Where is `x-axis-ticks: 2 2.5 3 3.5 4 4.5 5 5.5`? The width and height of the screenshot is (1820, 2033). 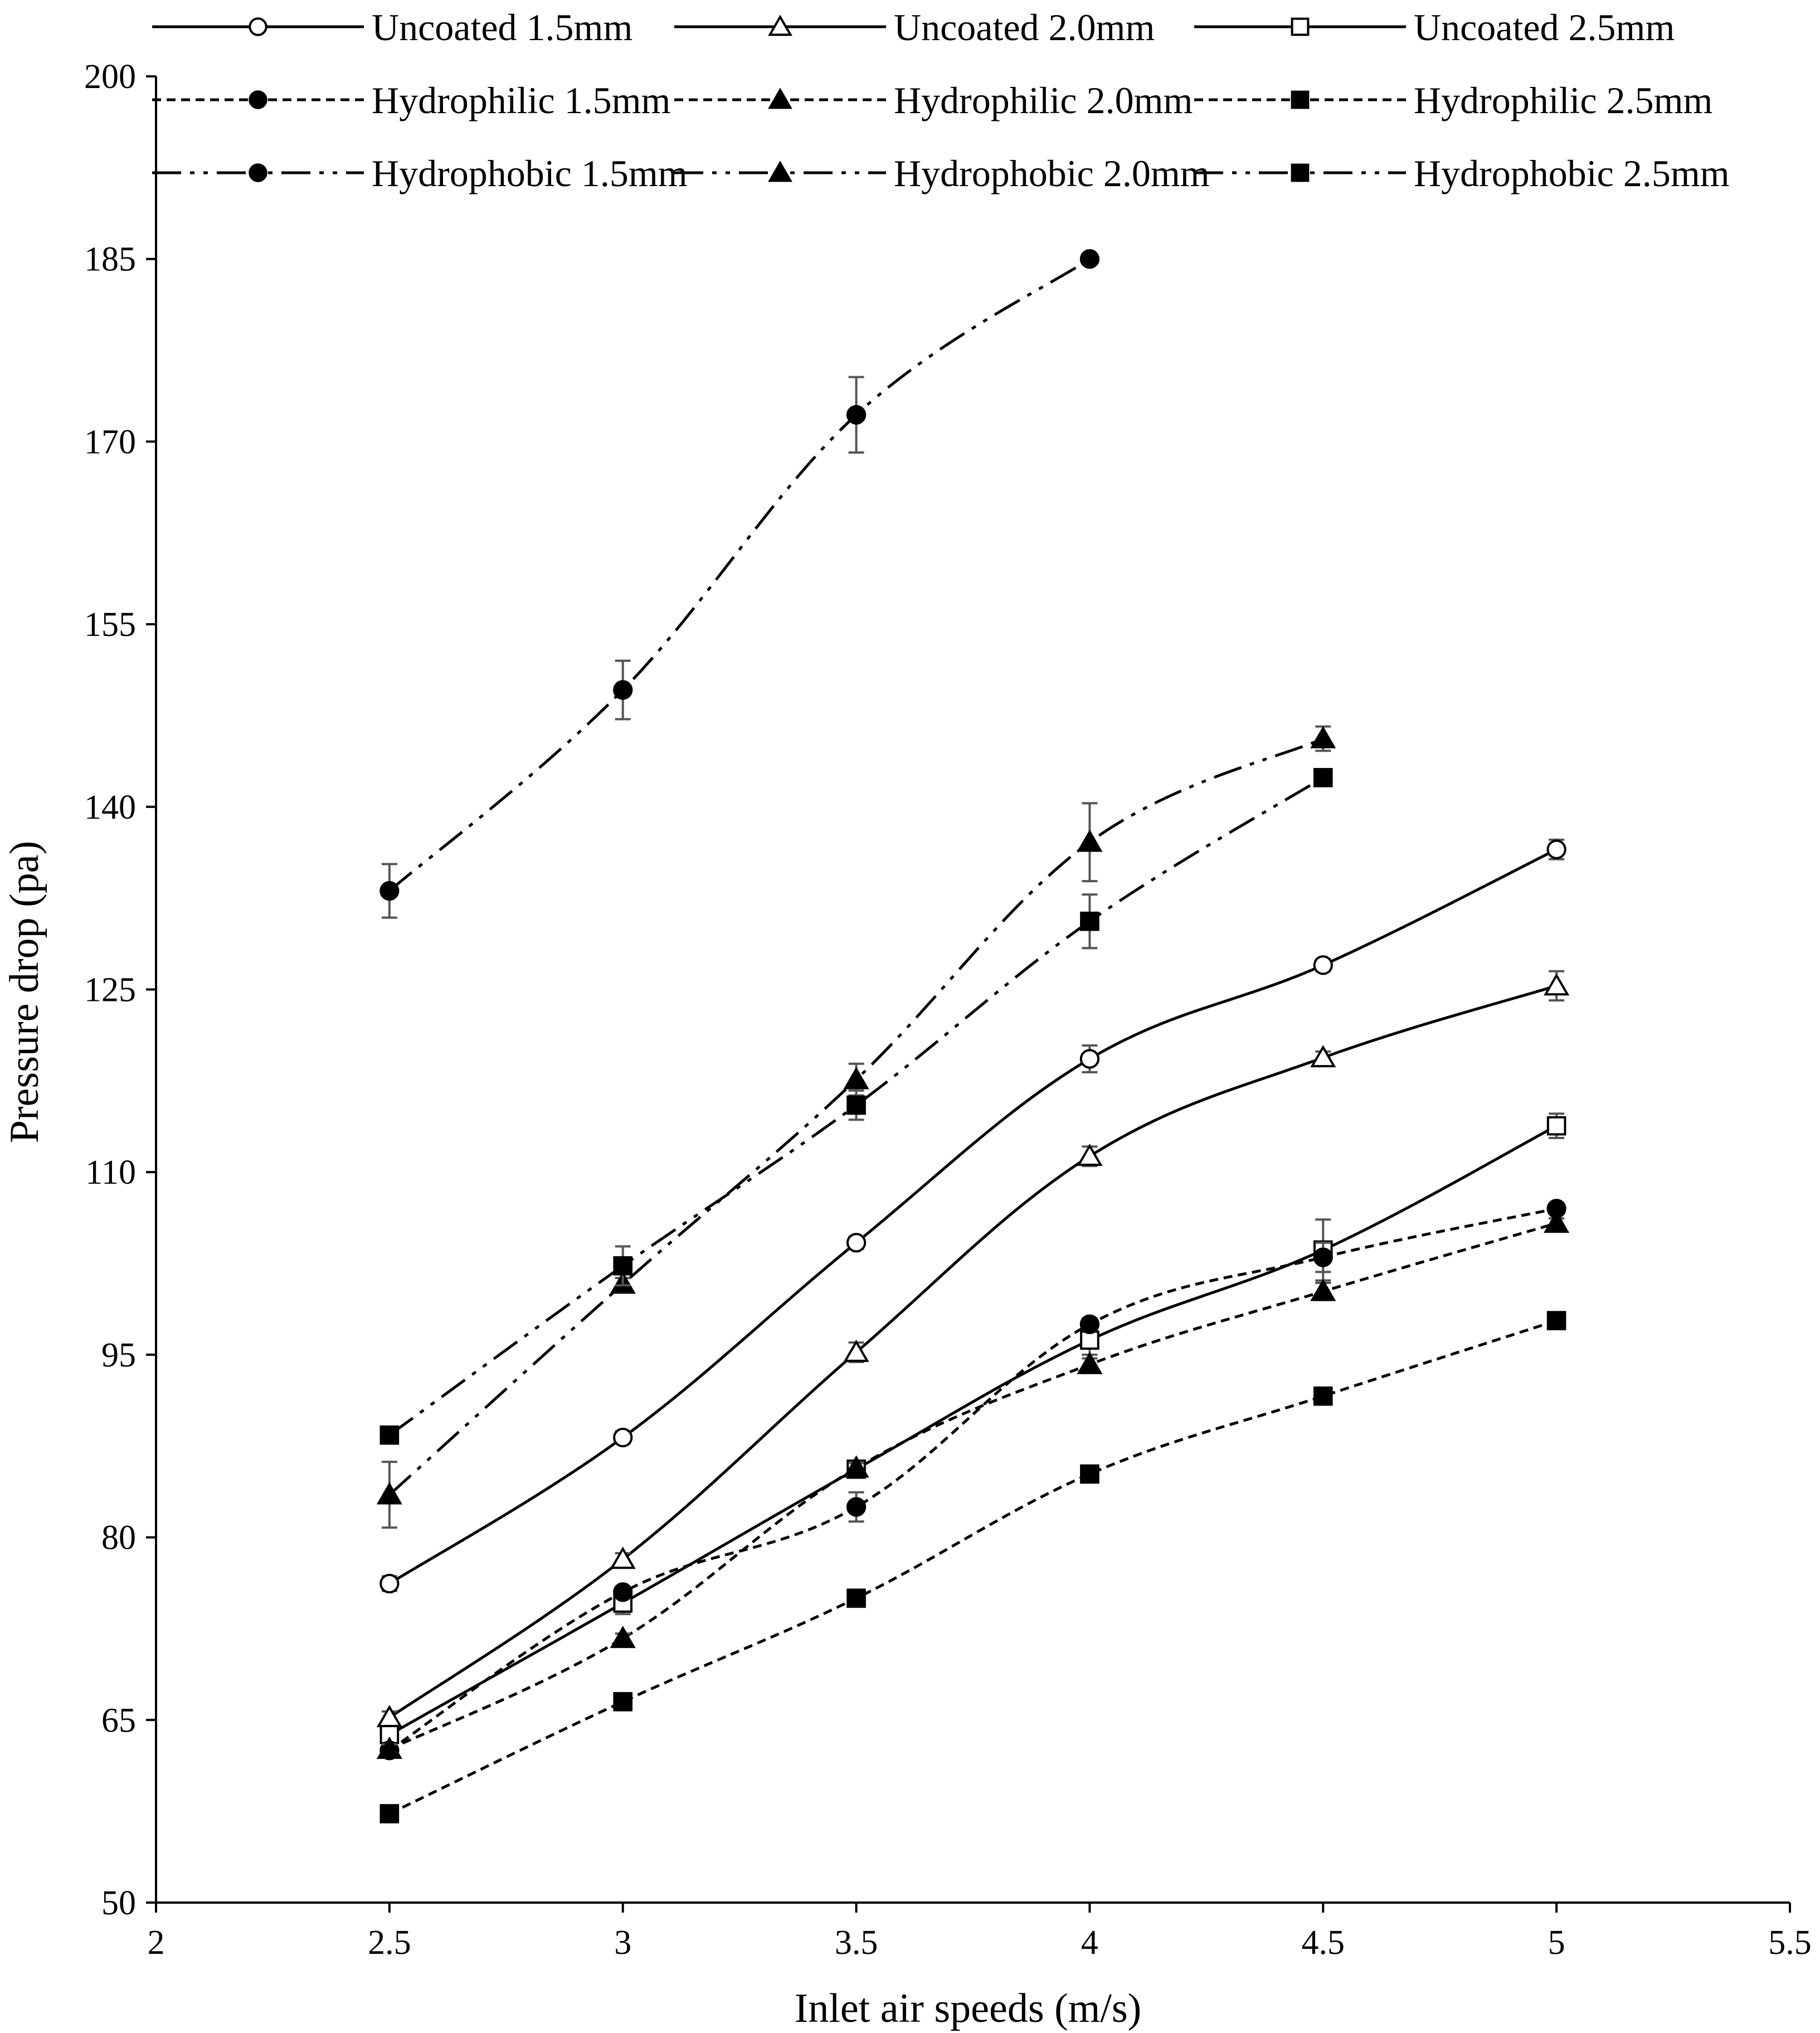
x-axis-ticks: 2 2.5 3 3.5 4 4.5 5 5.5 is located at coordinates (980, 1932).